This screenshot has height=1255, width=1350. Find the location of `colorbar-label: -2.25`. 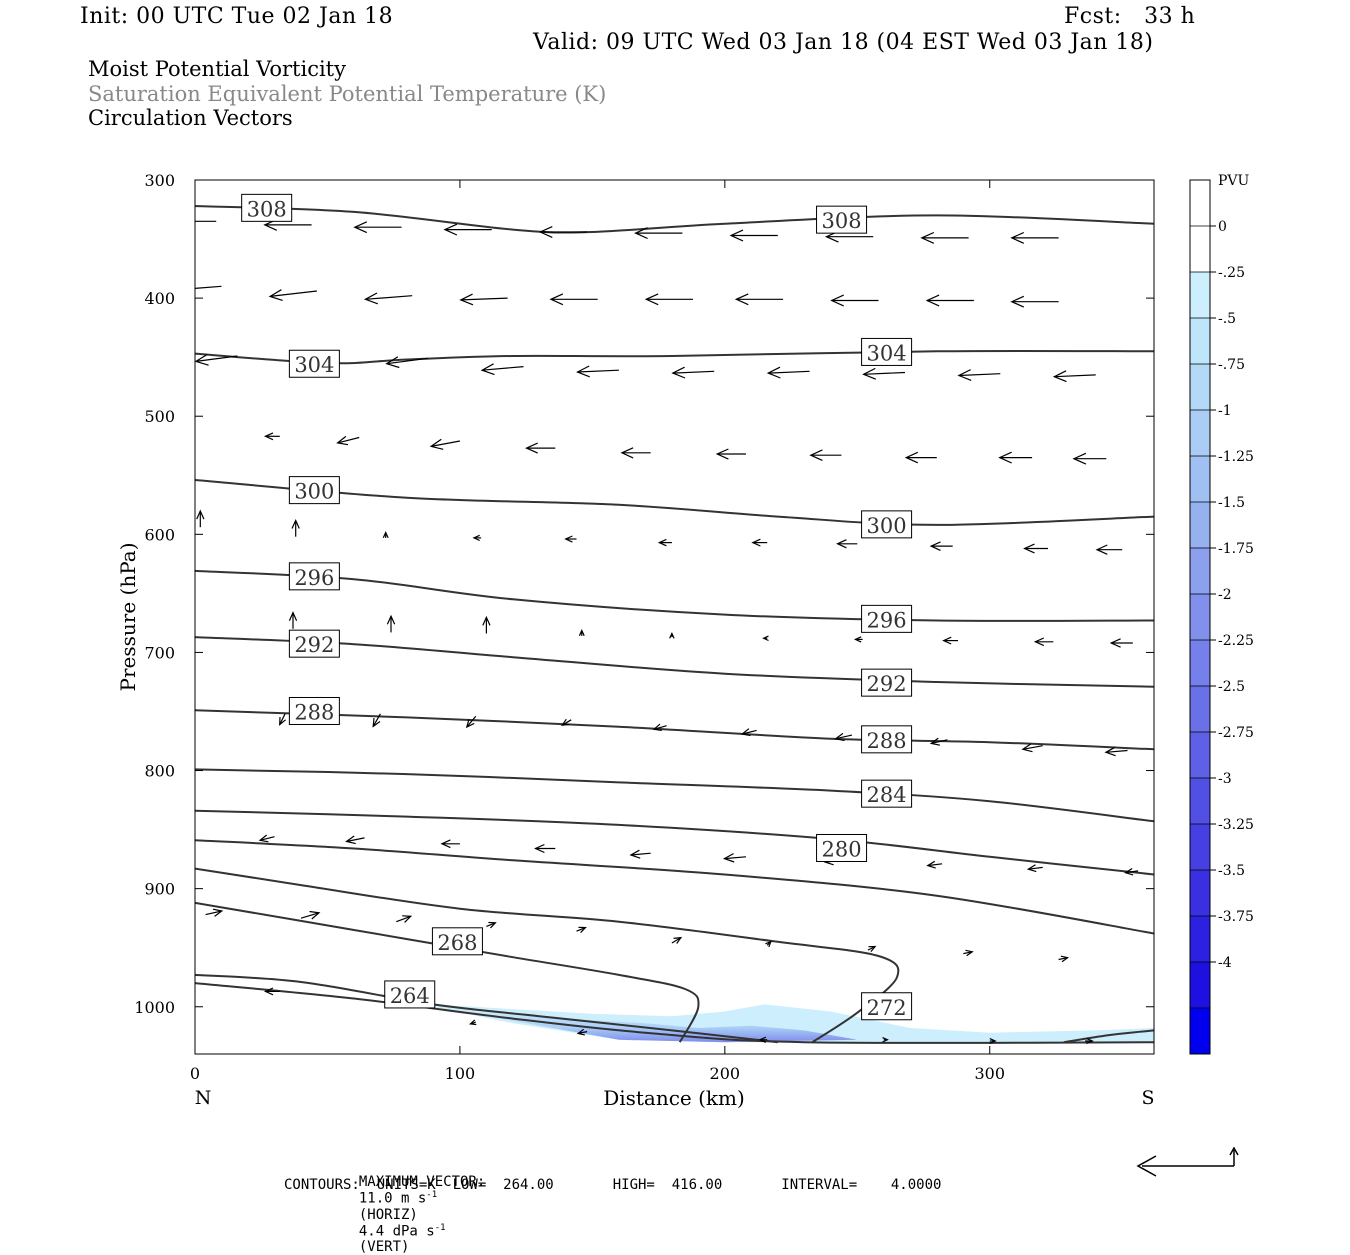

colorbar-label: -2.25 is located at coordinates (1236, 641).